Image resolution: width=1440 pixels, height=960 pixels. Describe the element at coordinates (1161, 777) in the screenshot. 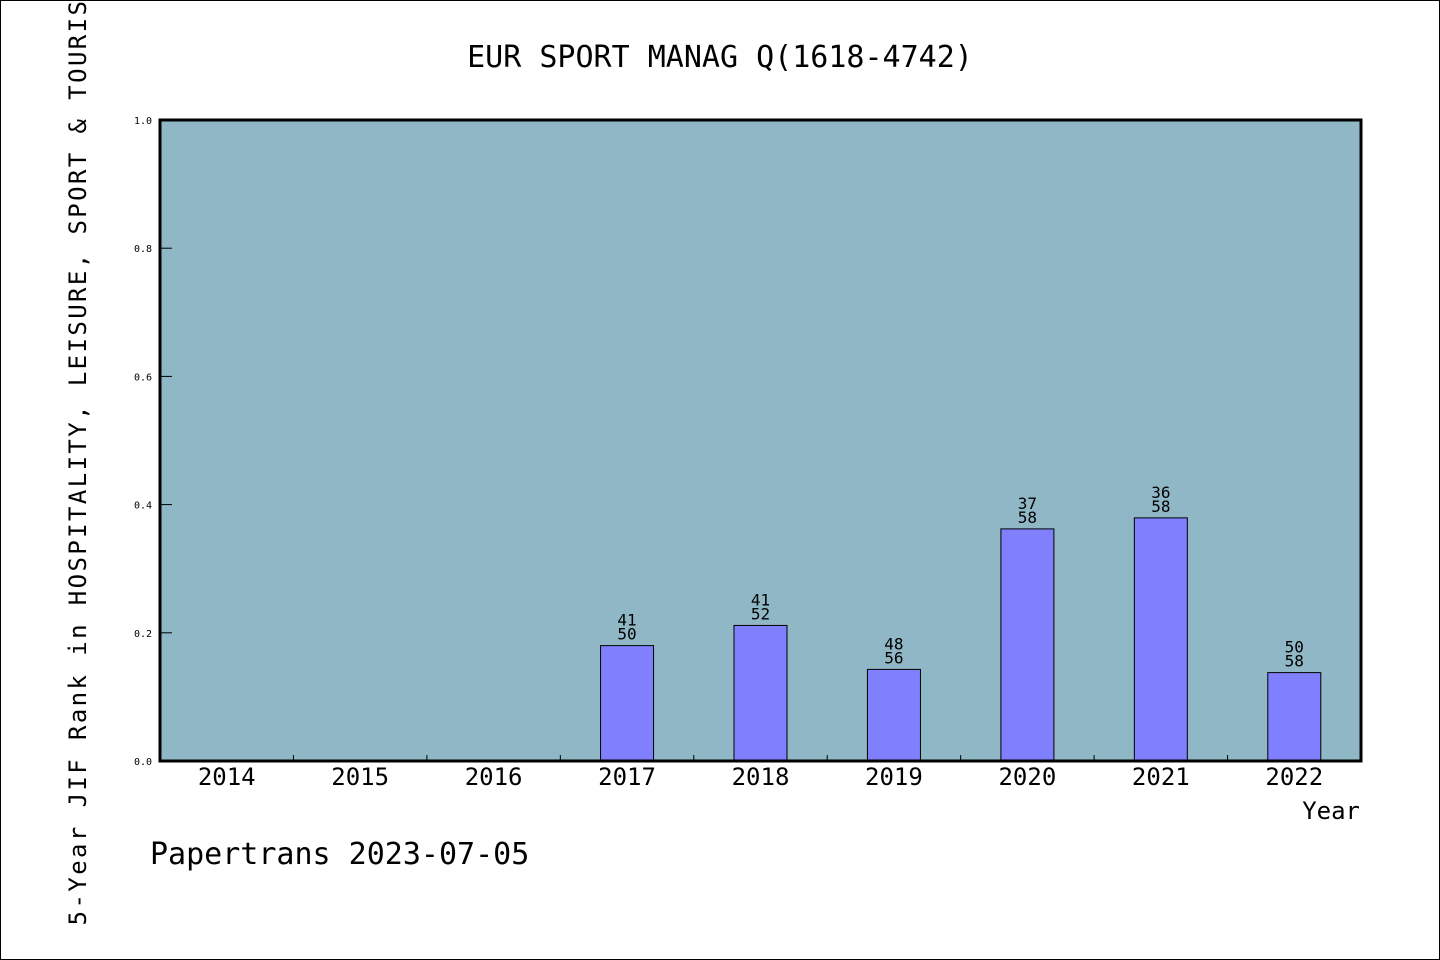

I see `x-tick-label-2021: 2021` at that location.